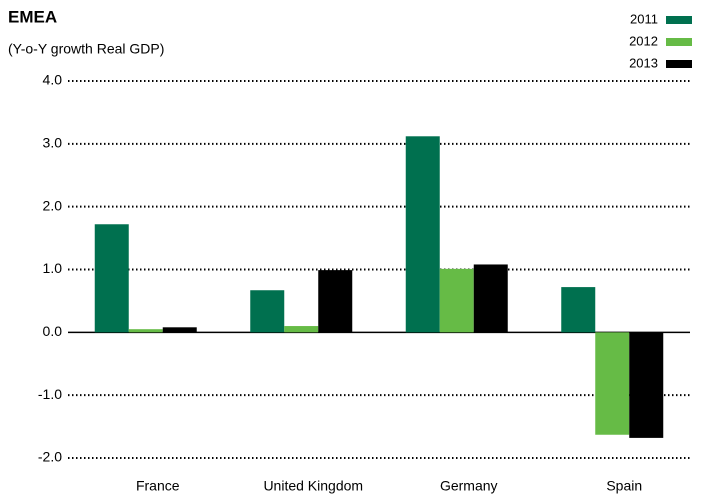  I want to click on x-tick-label: Germany, so click(469, 486).